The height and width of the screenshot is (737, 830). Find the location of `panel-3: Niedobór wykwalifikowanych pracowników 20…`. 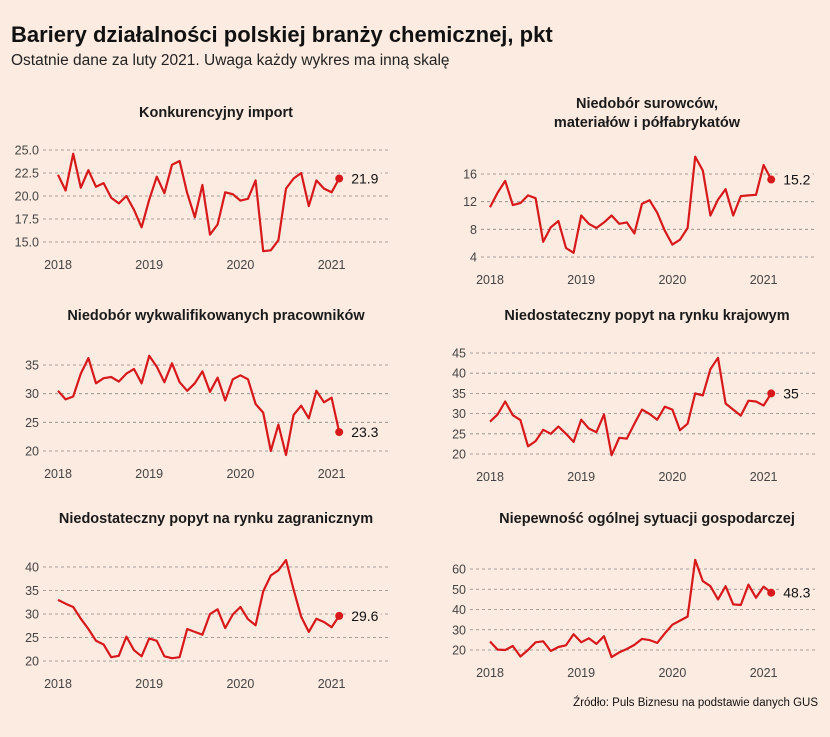

panel-3: Niedobór wykwalifikowanych pracowników 20… is located at coordinates (207, 394).